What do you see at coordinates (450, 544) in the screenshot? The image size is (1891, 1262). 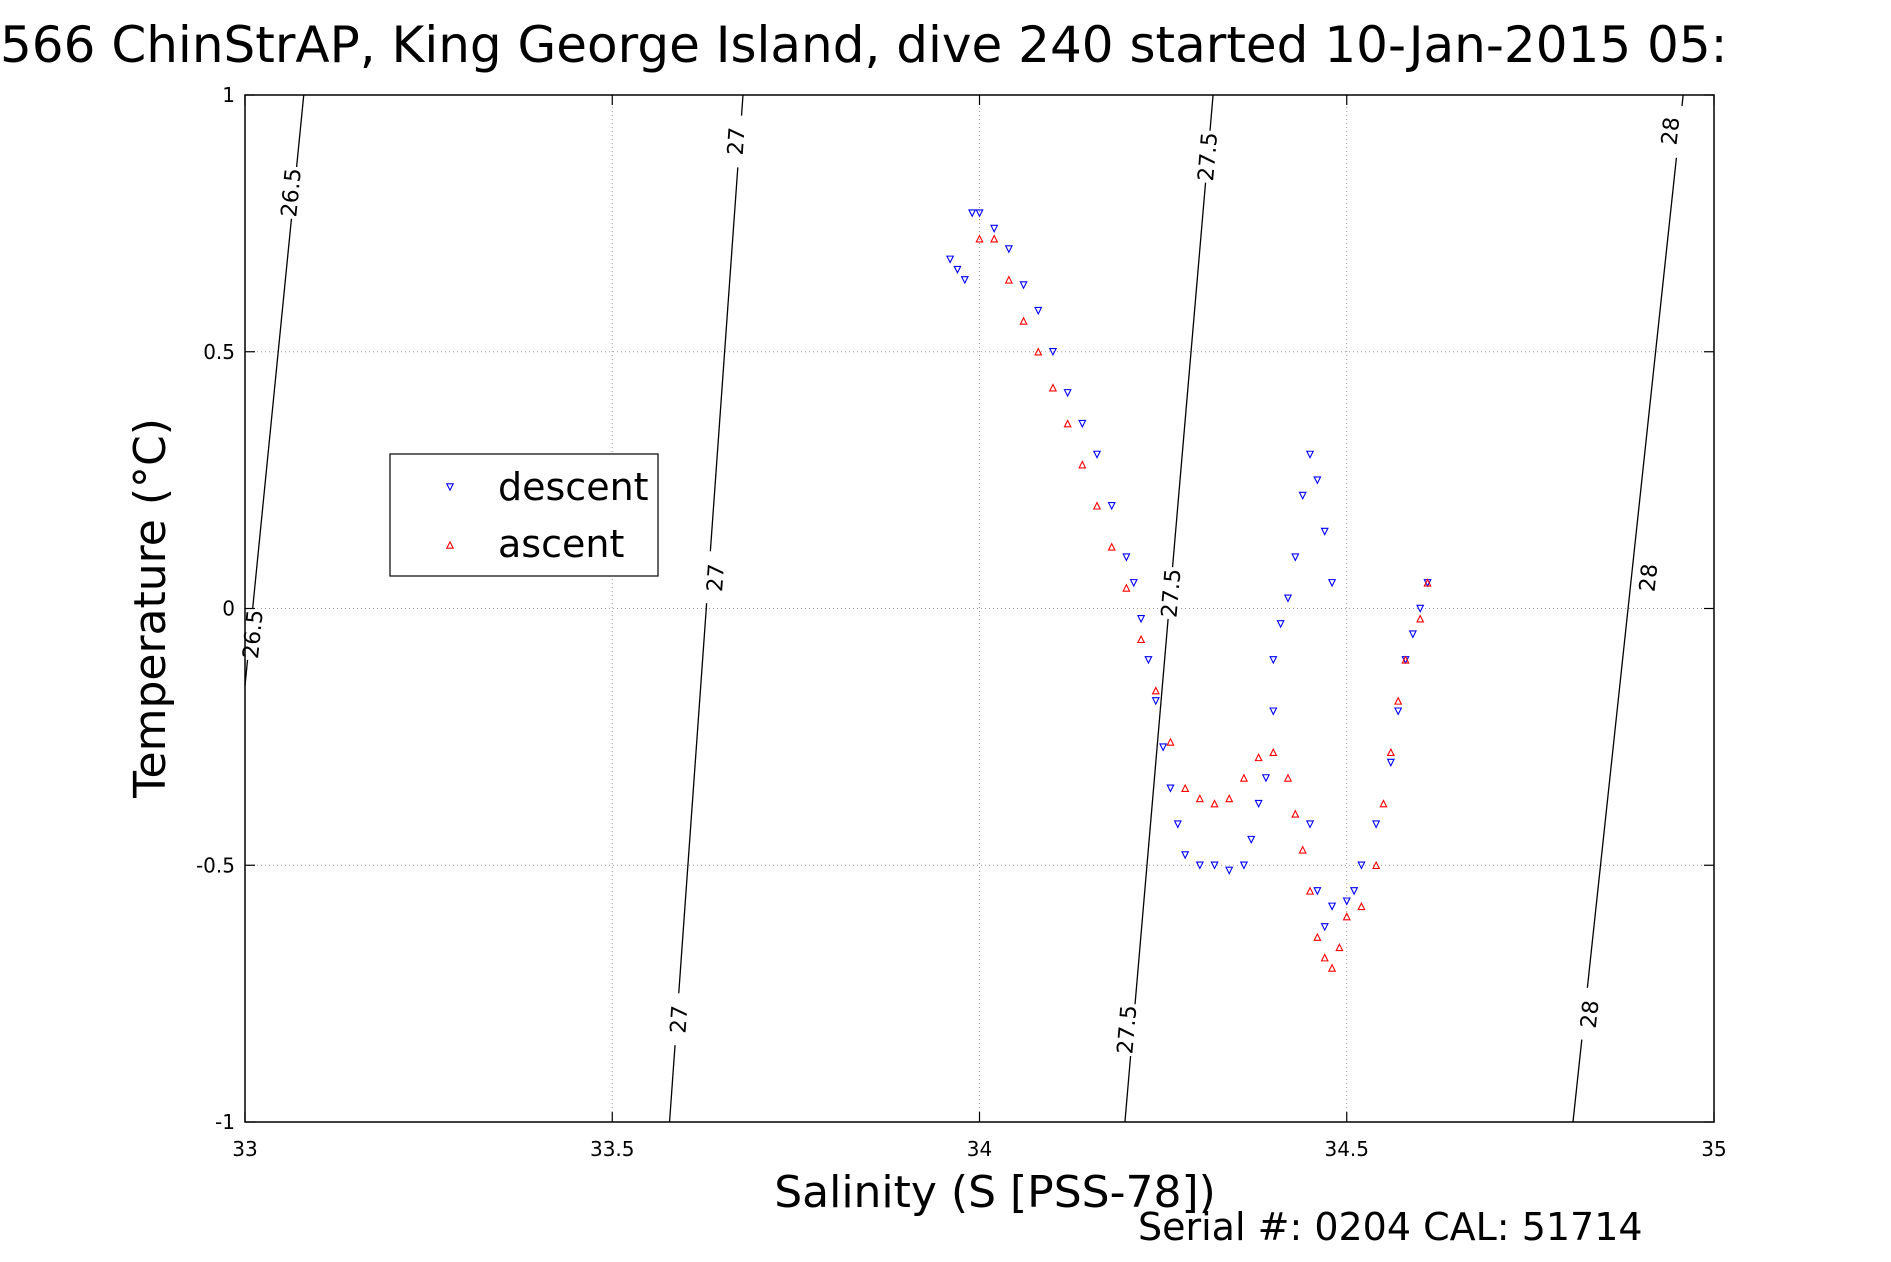 I see `legend-marker-ascent` at bounding box center [450, 544].